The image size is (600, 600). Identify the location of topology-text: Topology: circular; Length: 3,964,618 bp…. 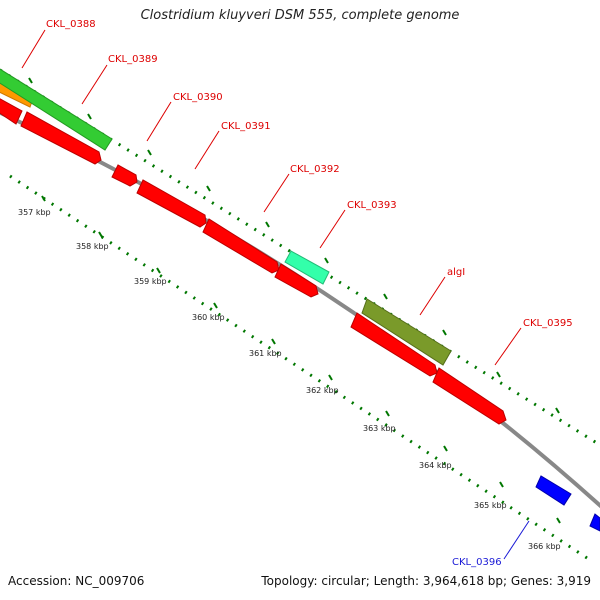
(426, 581).